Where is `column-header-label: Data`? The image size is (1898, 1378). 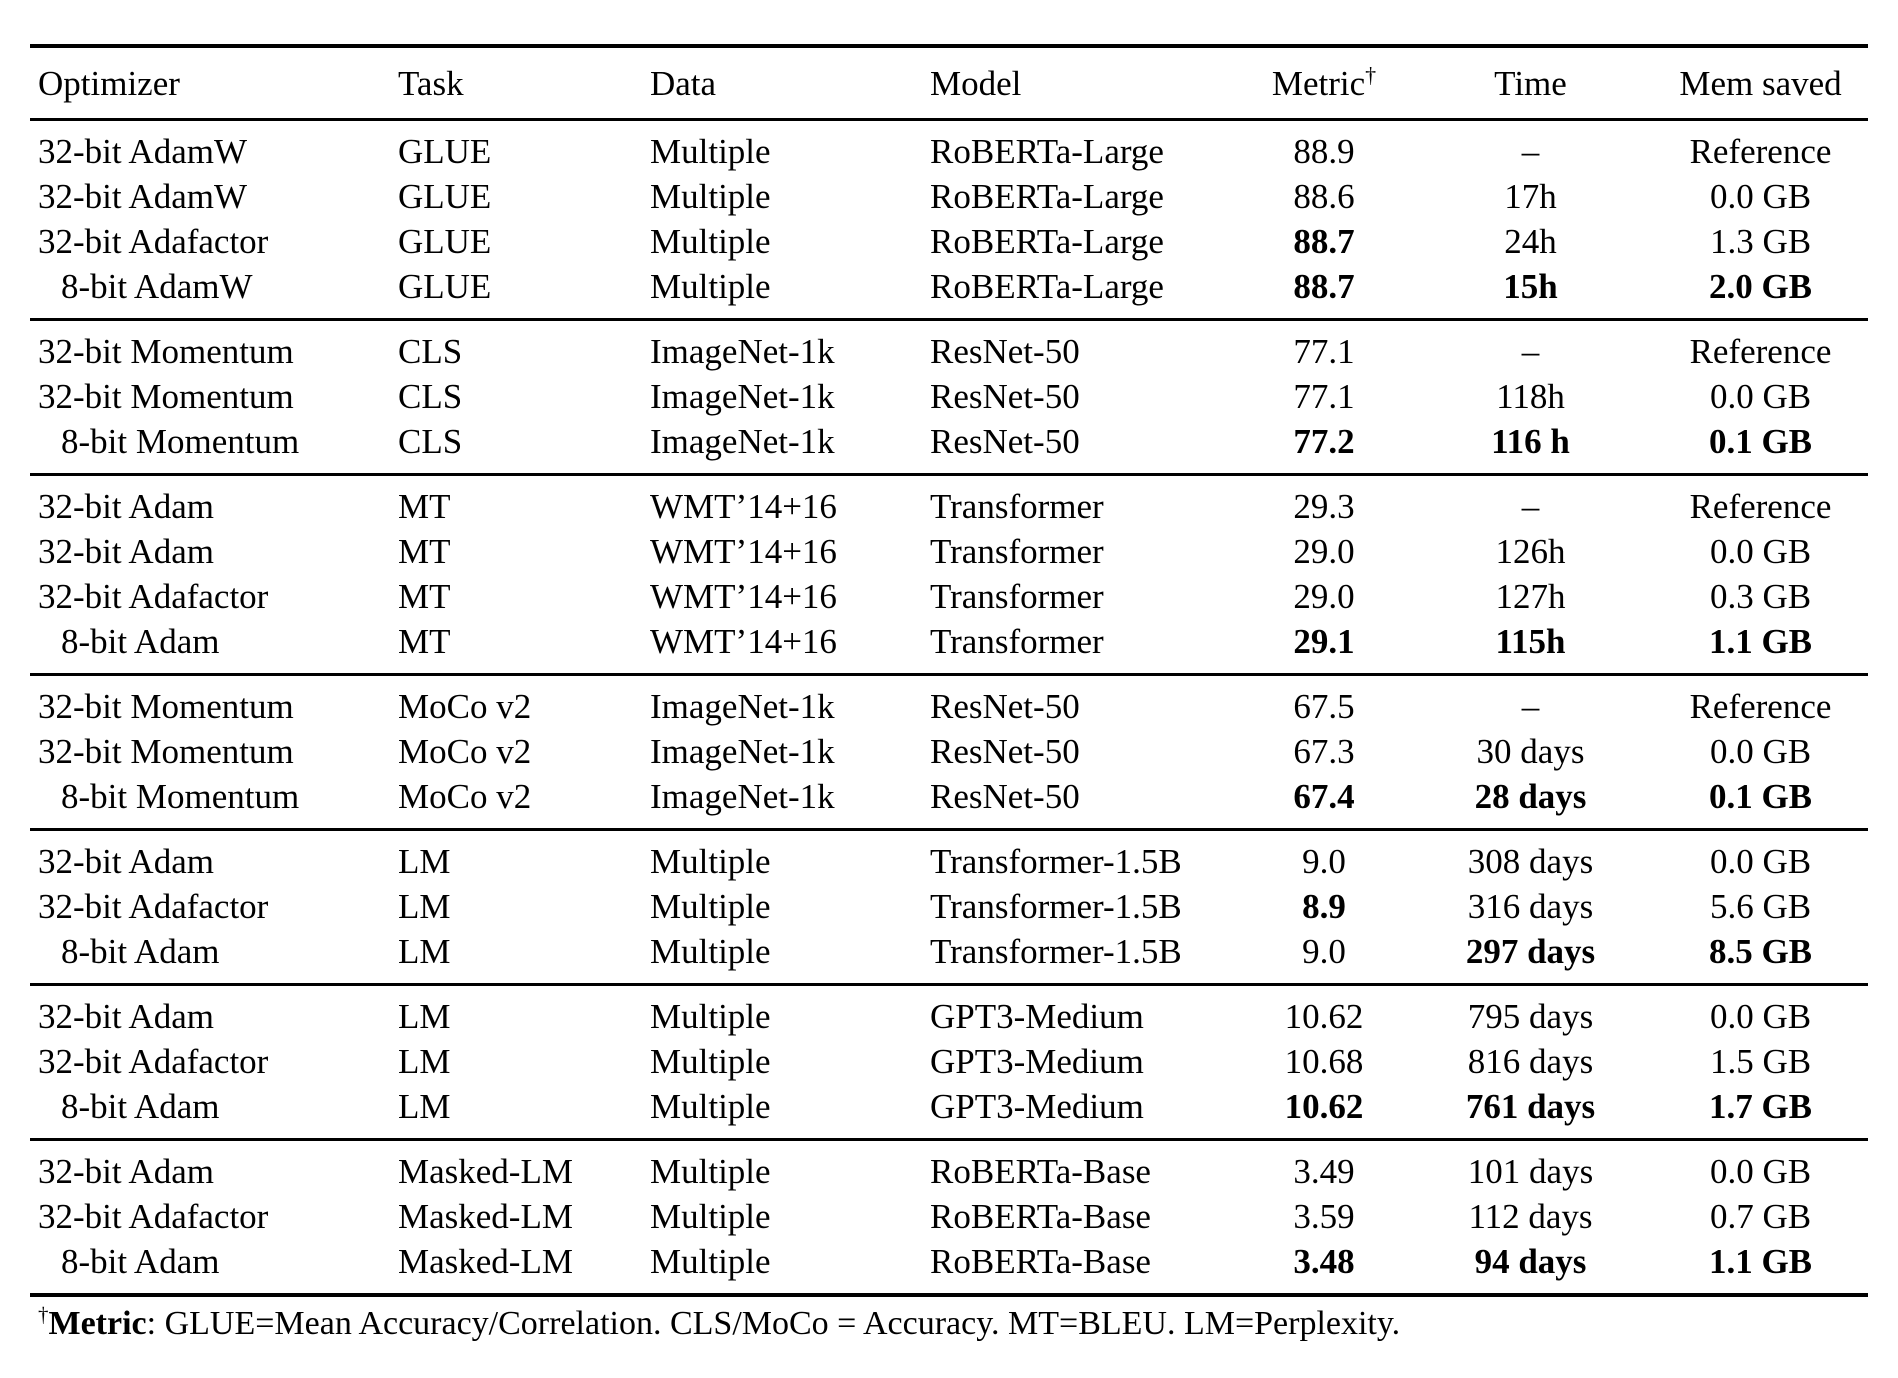 column-header-label: Data is located at coordinates (683, 83).